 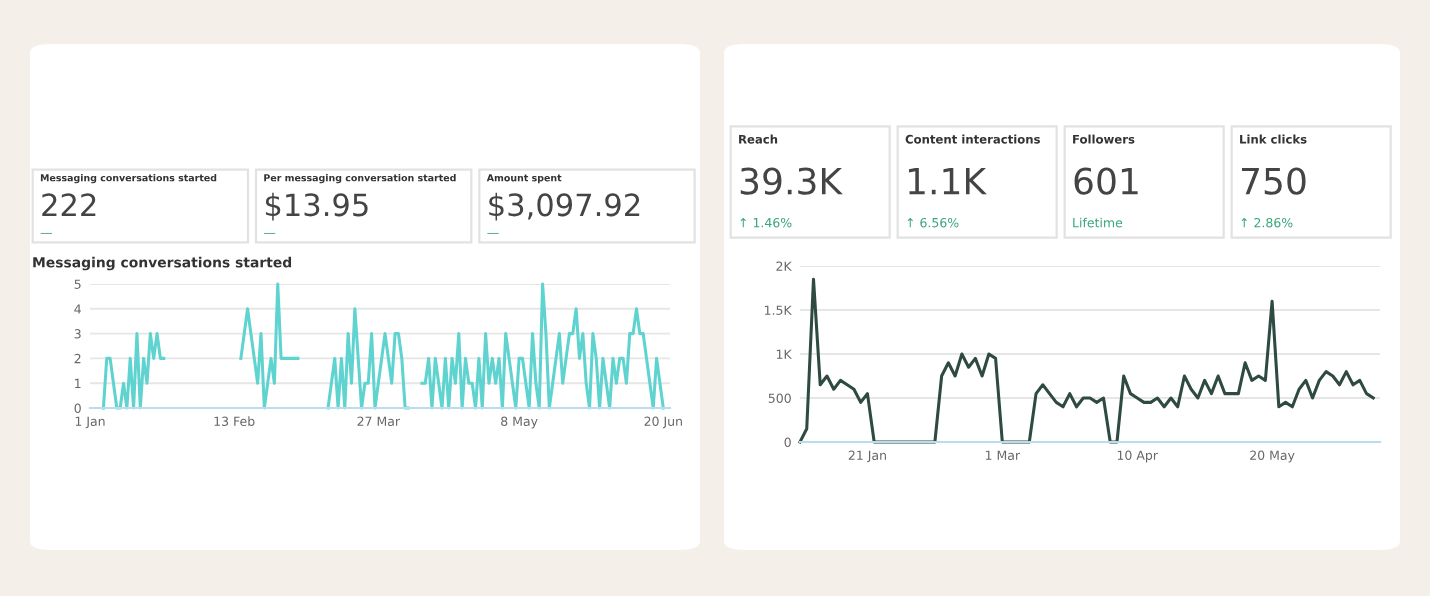 I want to click on text: 222, so click(x=69, y=204).